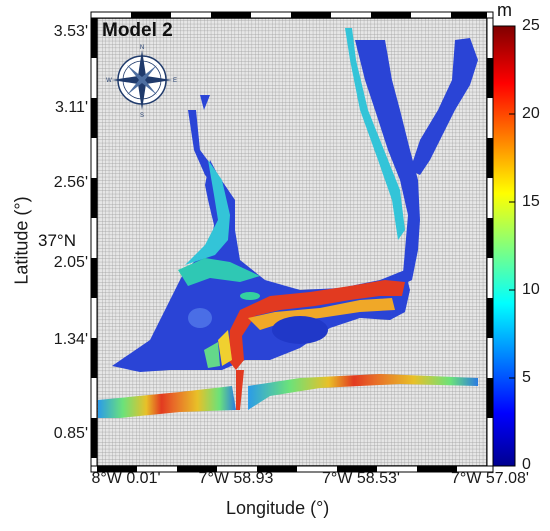  Describe the element at coordinates (70, 433) in the screenshot. I see `ytick-label: 0.85'` at that location.